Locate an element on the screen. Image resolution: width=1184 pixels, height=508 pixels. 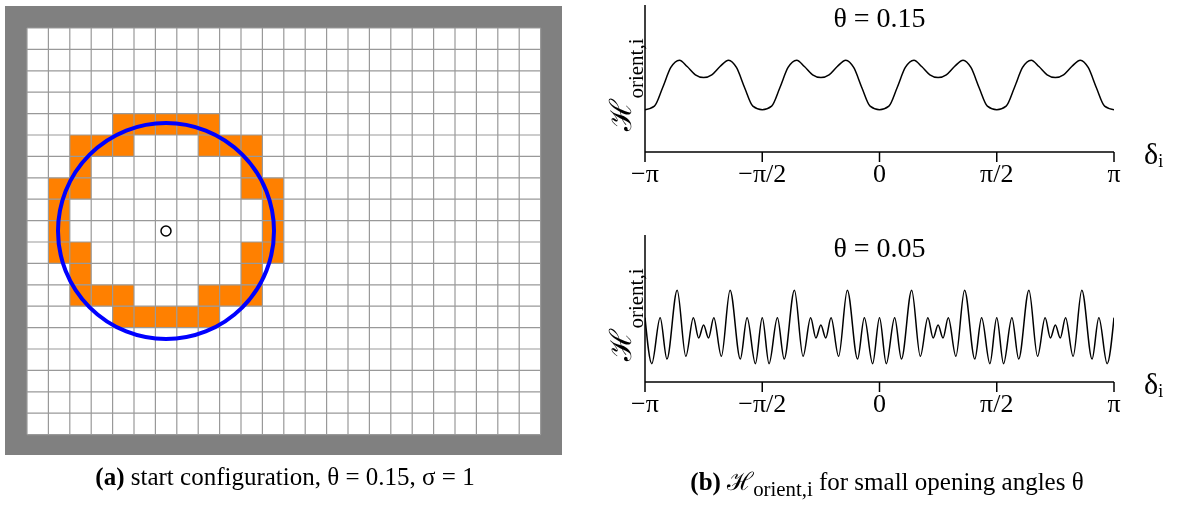
text: (b) ℋ$_{orient,i}$ for small opening angles θ is located at coordinates (887, 484).